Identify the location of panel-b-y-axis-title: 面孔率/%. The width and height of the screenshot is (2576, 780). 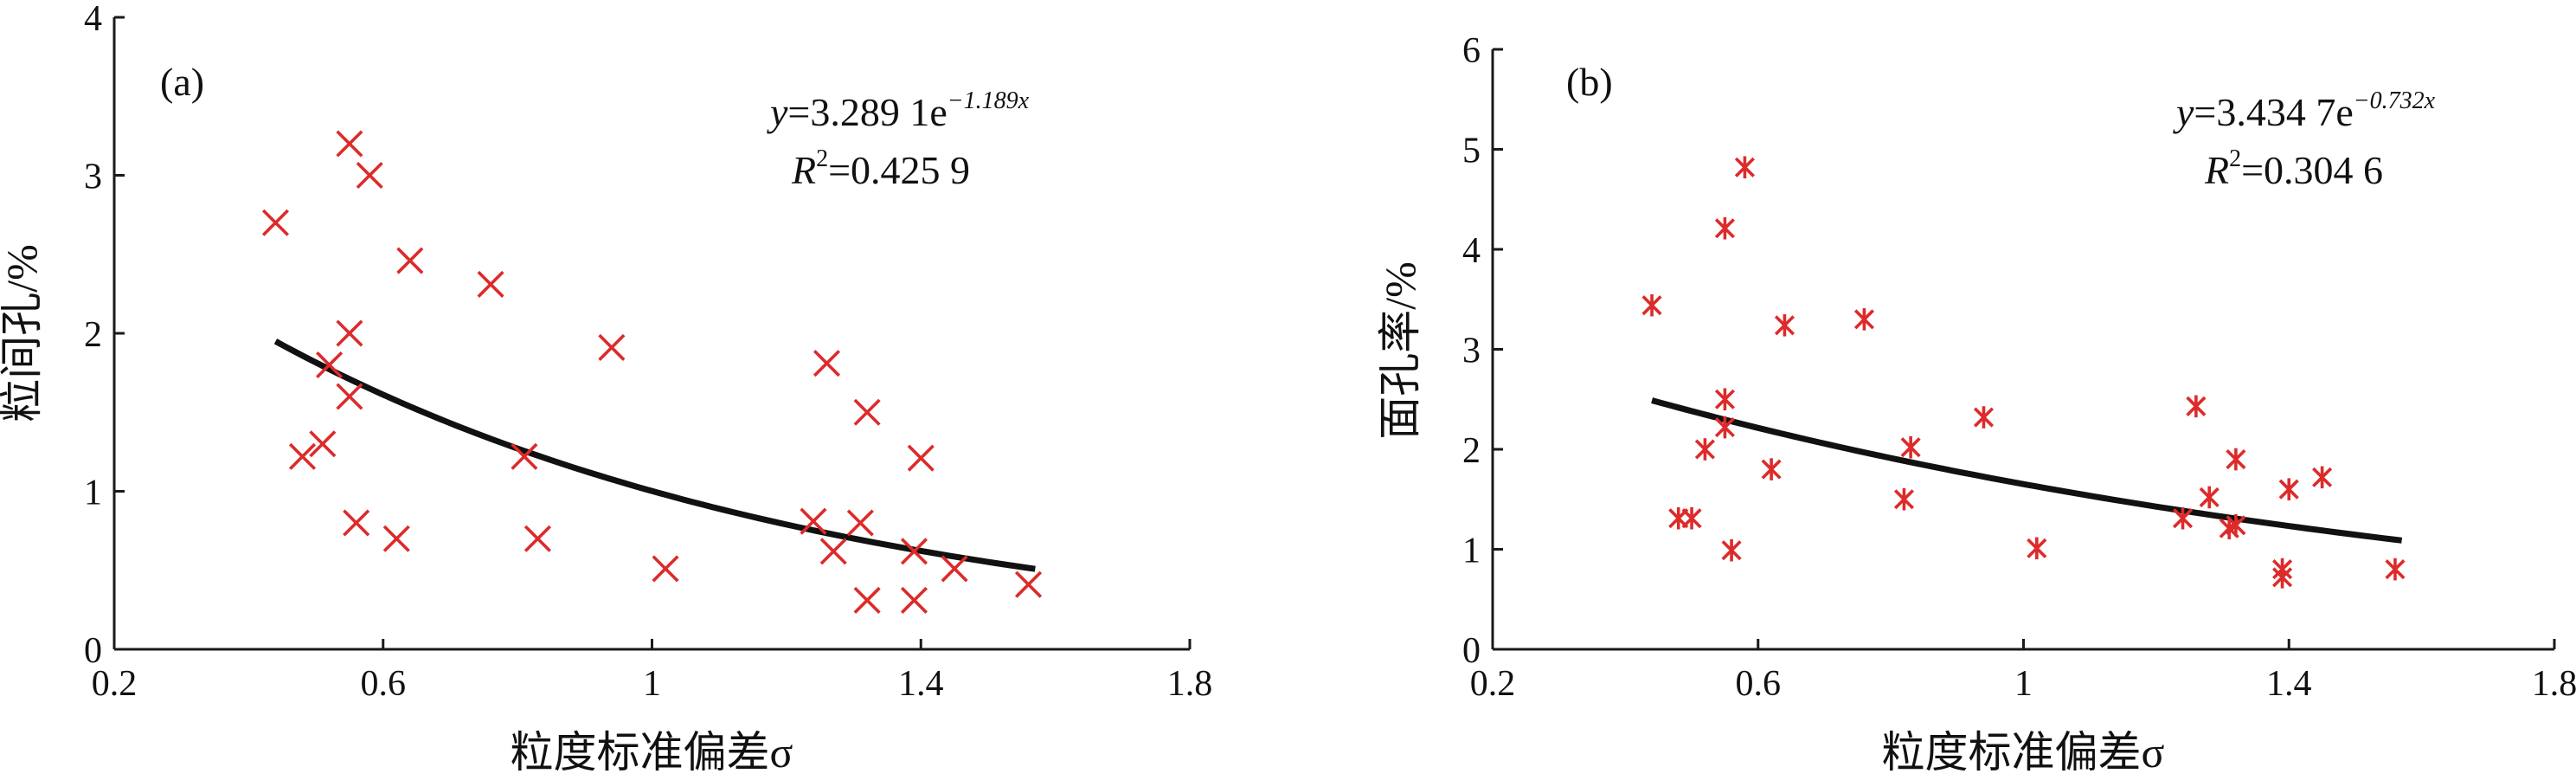
(1400, 350).